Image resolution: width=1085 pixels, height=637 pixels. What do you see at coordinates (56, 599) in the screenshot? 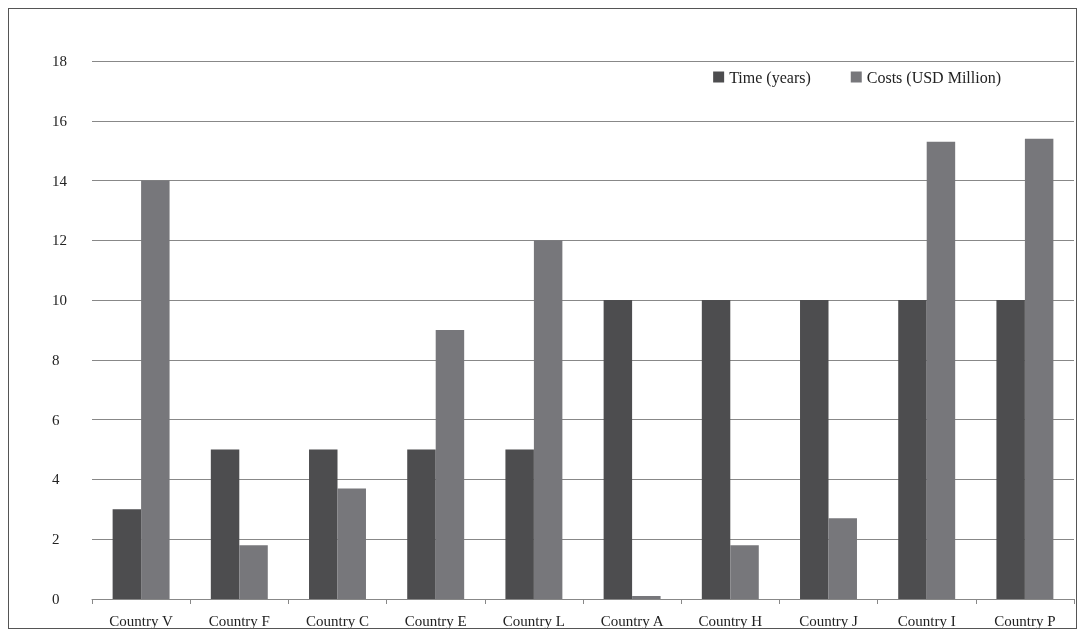
I see `y-tick-label: 0` at bounding box center [56, 599].